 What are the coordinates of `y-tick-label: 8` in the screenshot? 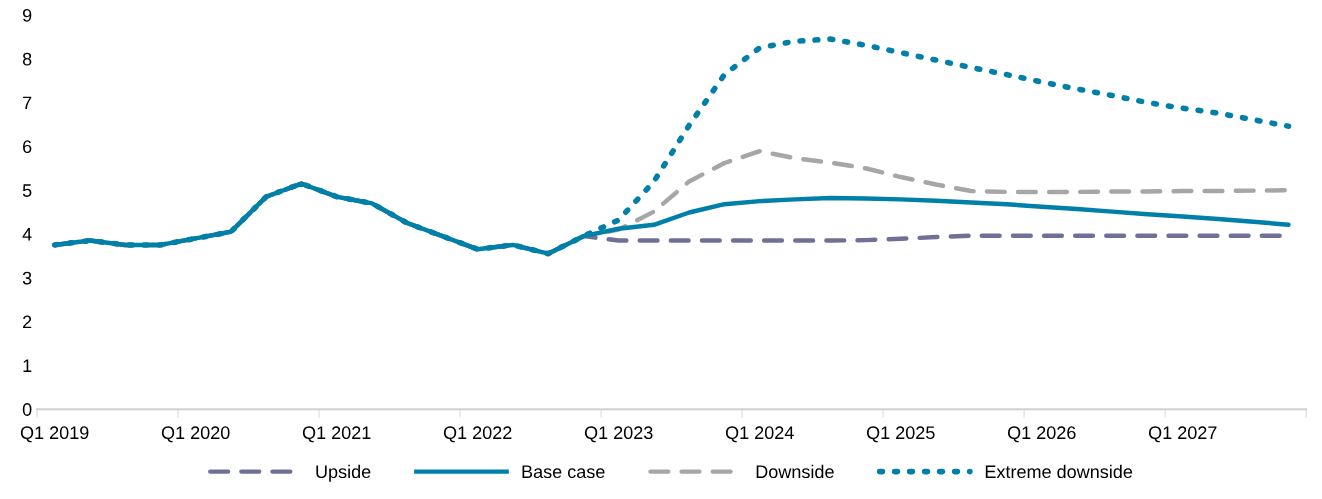 It's located at (27, 59).